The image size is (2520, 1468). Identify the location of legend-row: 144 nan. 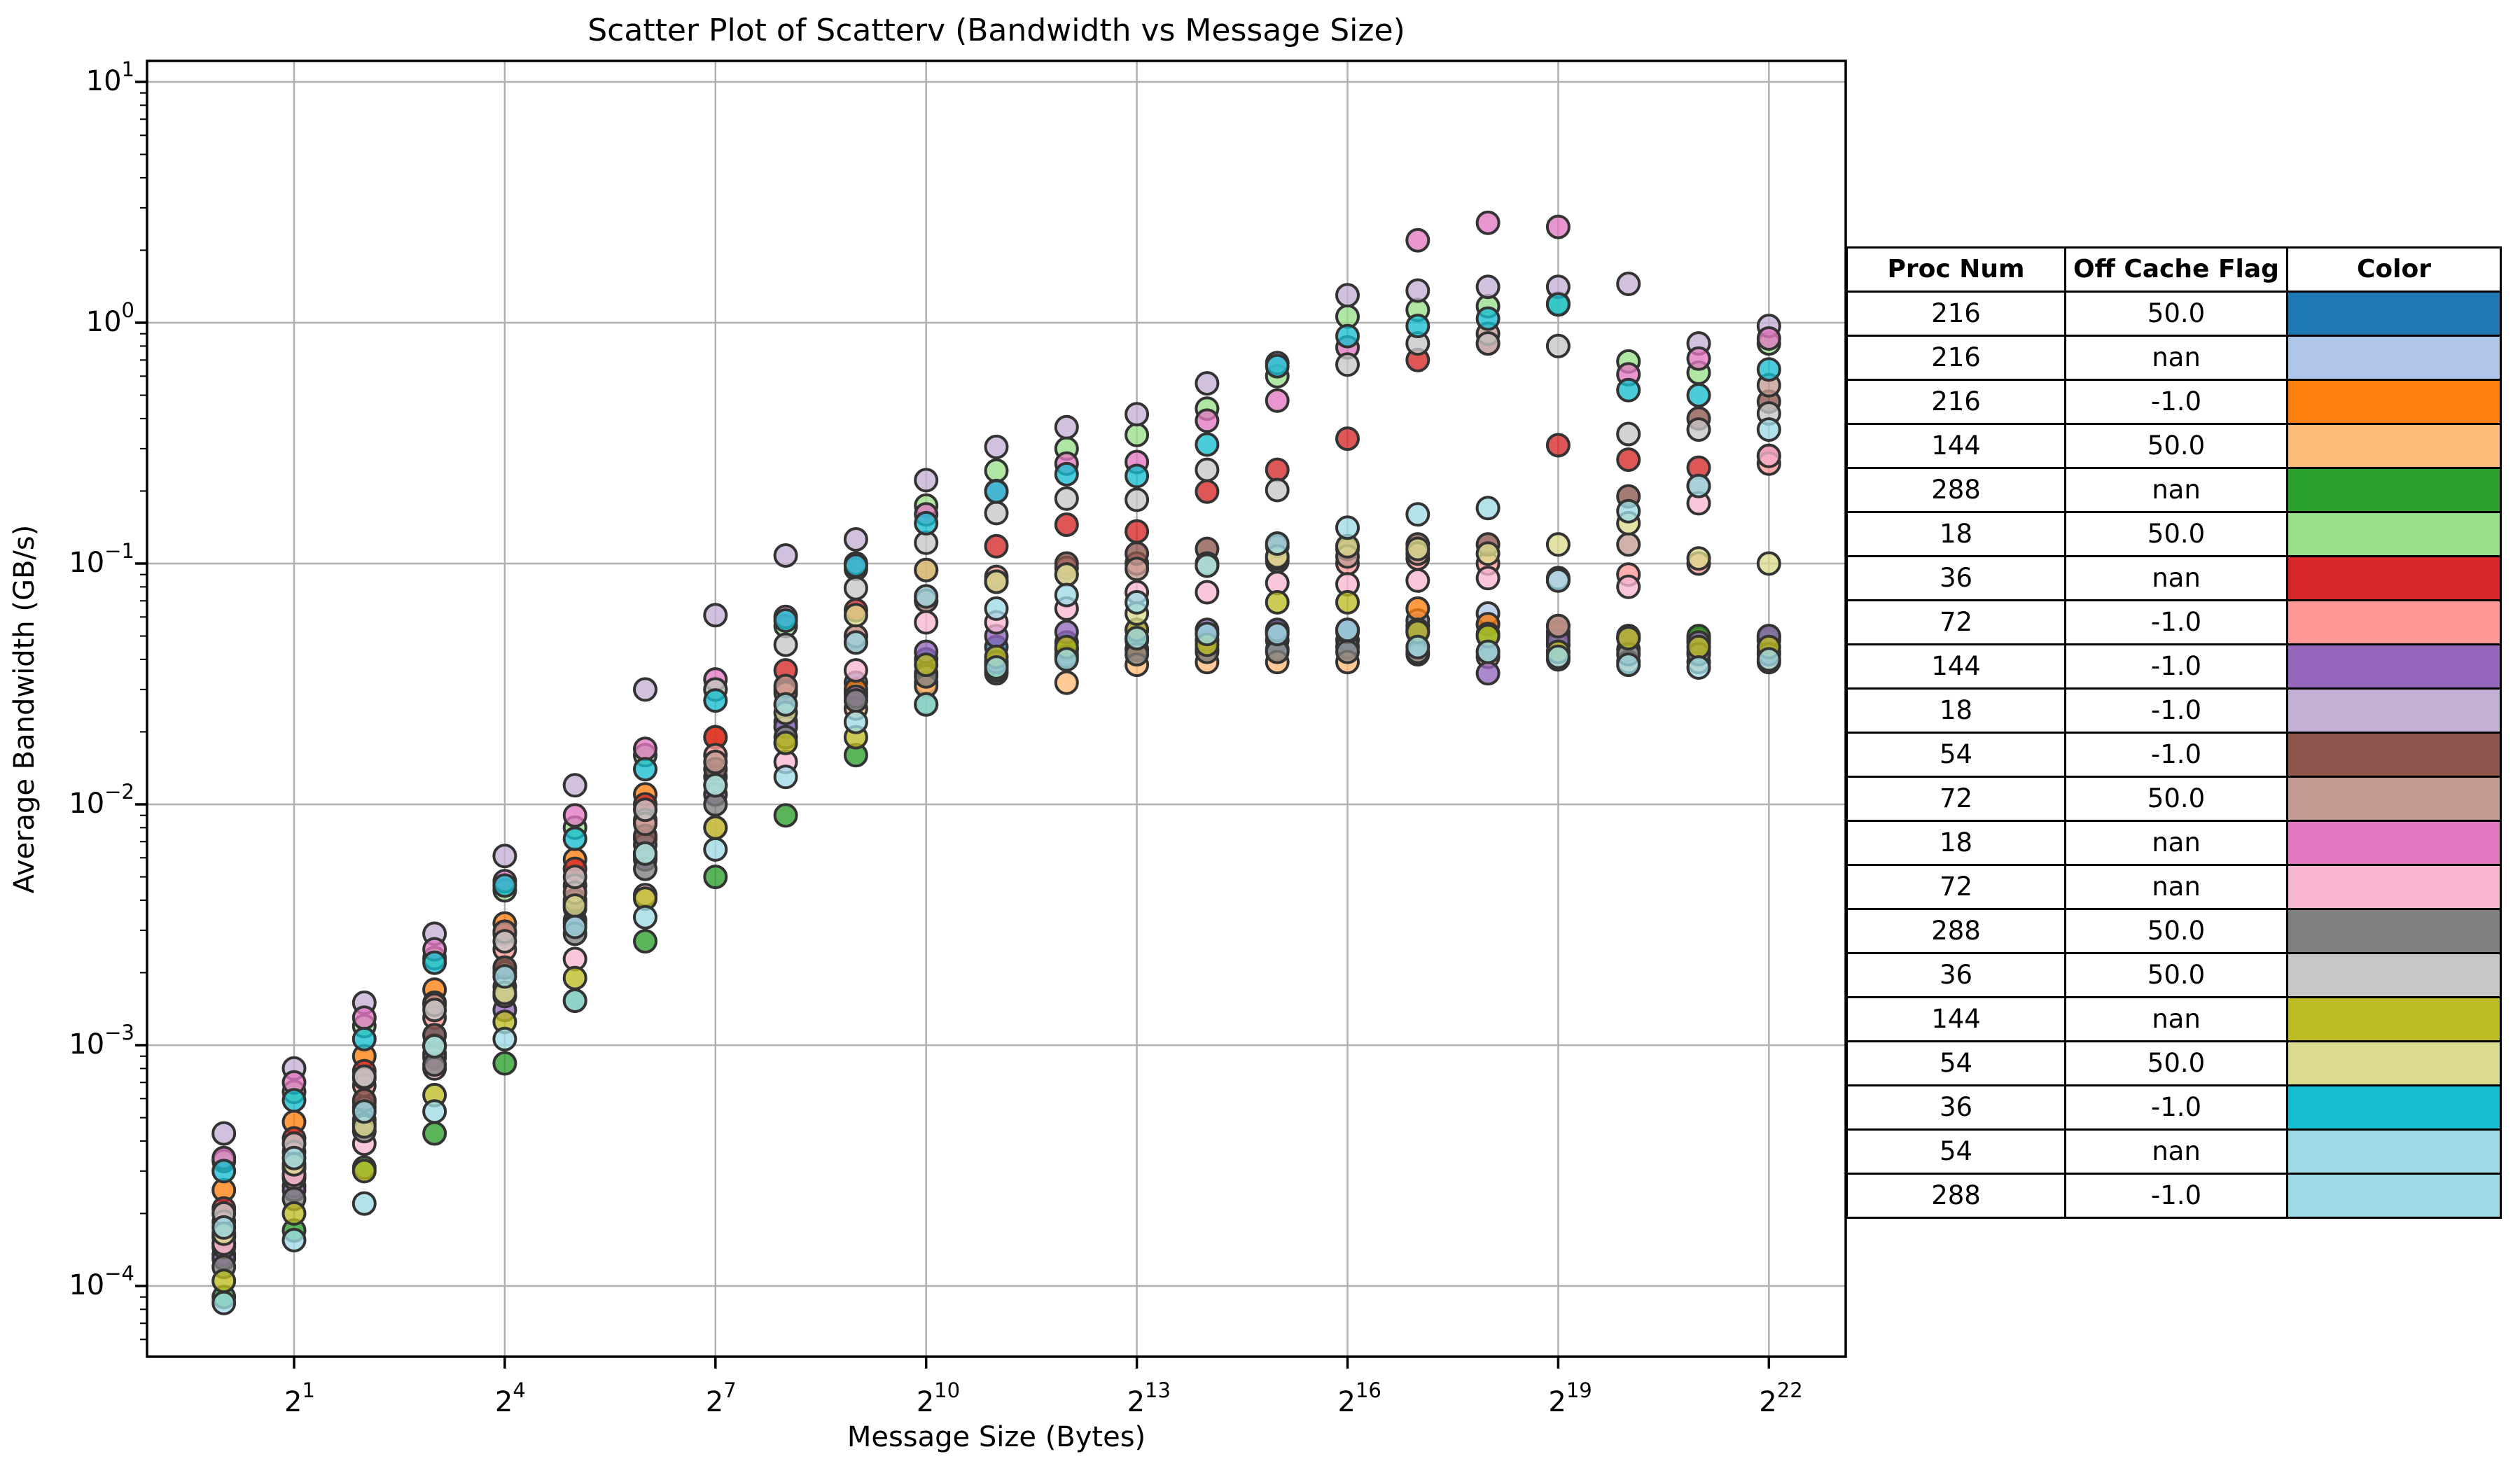
(2174, 1019).